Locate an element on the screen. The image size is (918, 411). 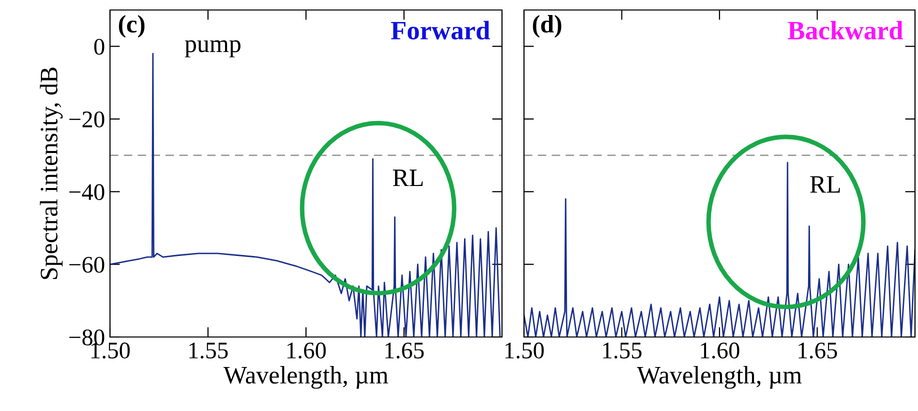
y-tick-label: 0 is located at coordinates (99, 46).